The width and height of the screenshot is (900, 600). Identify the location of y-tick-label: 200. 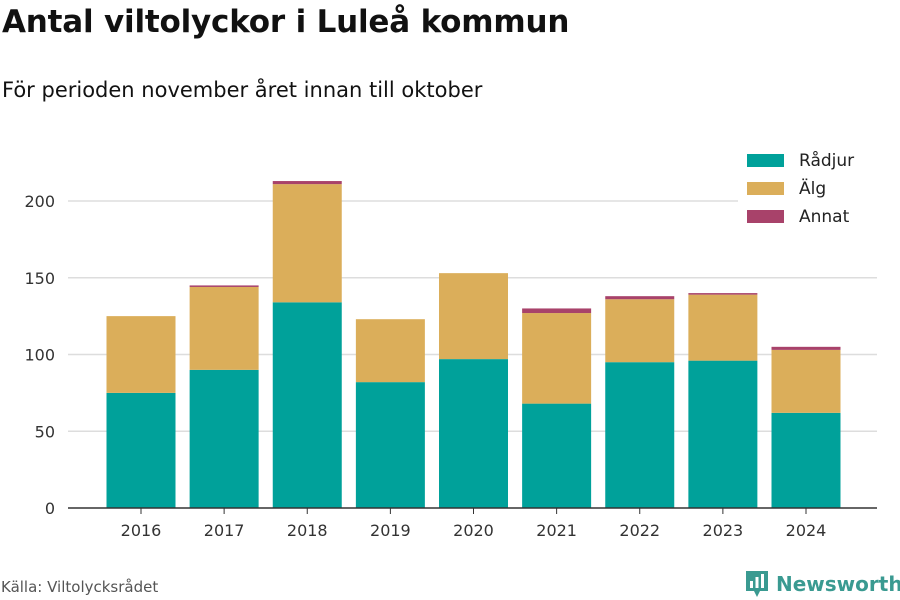
(39, 201).